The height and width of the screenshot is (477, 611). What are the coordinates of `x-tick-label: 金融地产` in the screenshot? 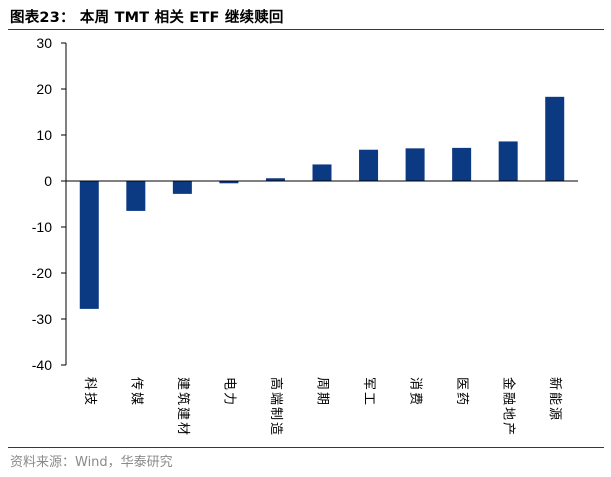 It's located at (509, 407).